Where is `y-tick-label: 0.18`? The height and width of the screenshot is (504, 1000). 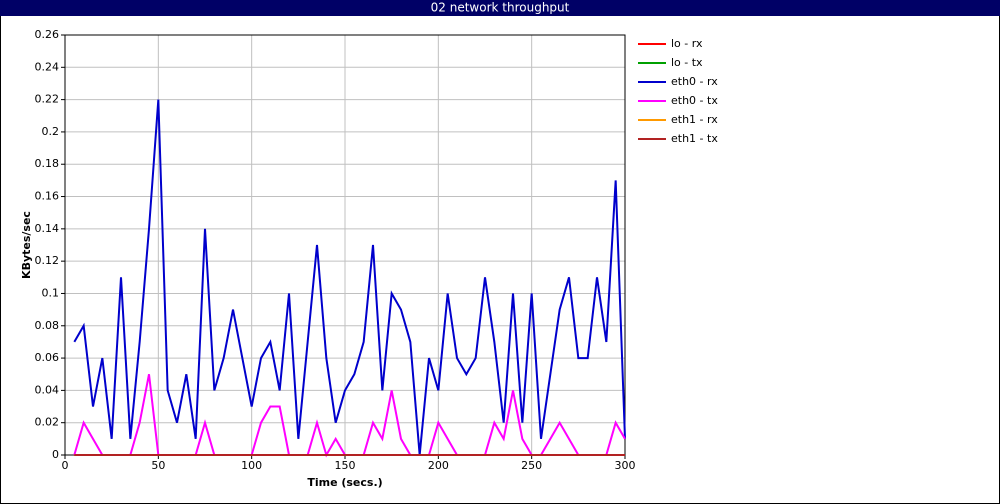
y-tick-label: 0.18 is located at coordinates (47, 163).